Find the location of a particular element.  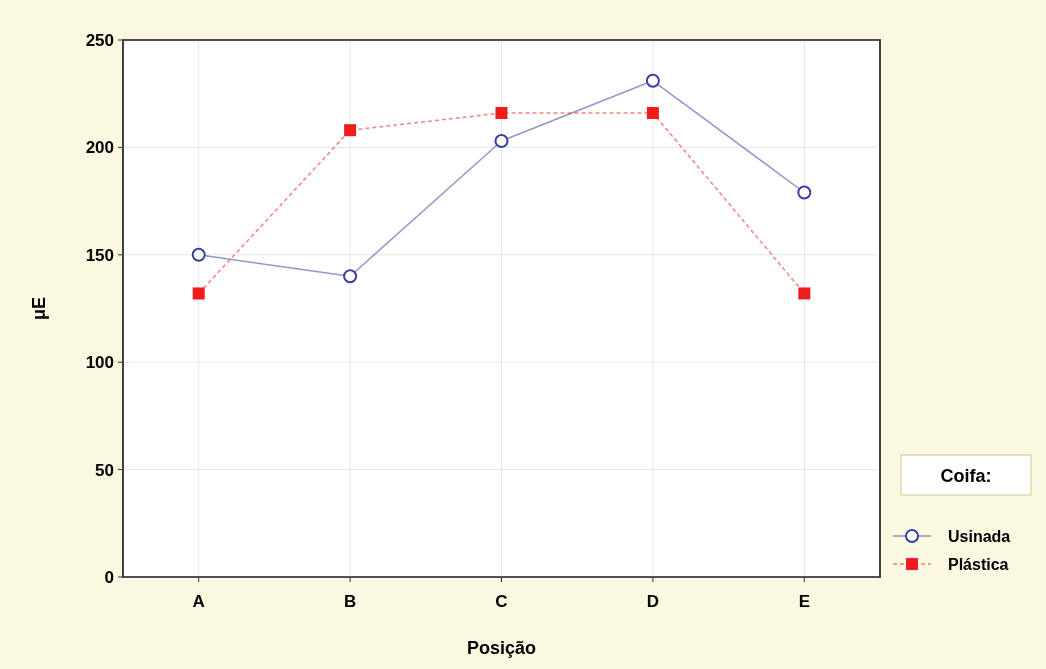

y-tick-label: 200 is located at coordinates (99, 148).